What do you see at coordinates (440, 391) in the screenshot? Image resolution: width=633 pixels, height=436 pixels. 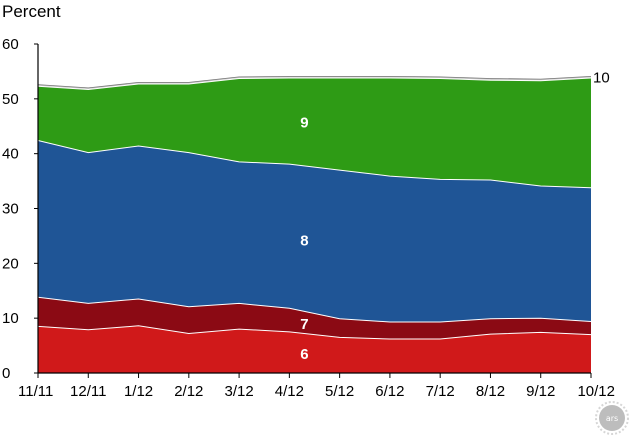 I see `x-tick-label: 7/12` at bounding box center [440, 391].